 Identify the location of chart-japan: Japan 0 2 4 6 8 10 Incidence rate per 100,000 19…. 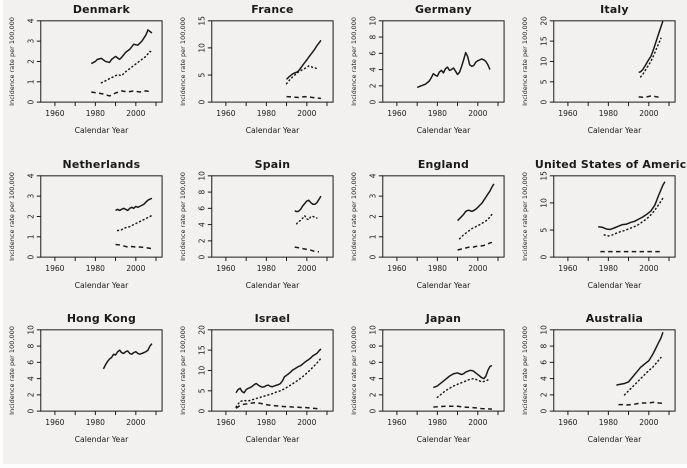
(427, 378).